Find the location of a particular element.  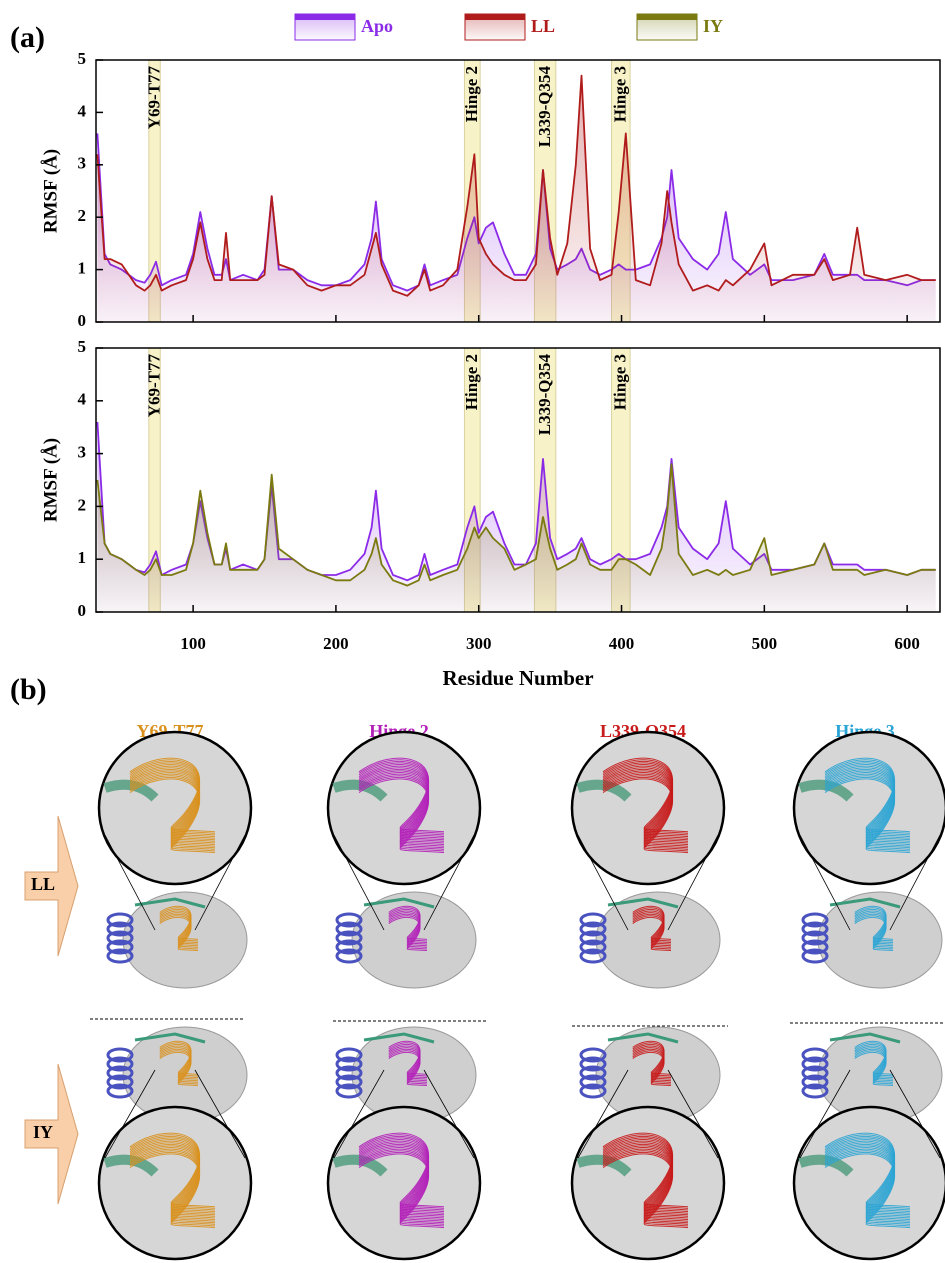

x-tick-label: 500 is located at coordinates (765, 643).